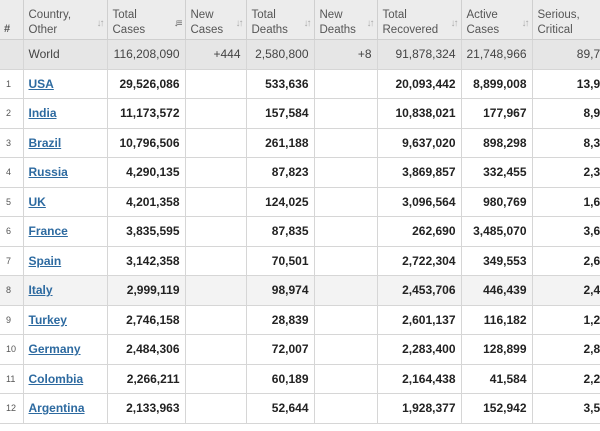  What do you see at coordinates (45, 142) in the screenshot?
I see `country-link: Brazil` at bounding box center [45, 142].